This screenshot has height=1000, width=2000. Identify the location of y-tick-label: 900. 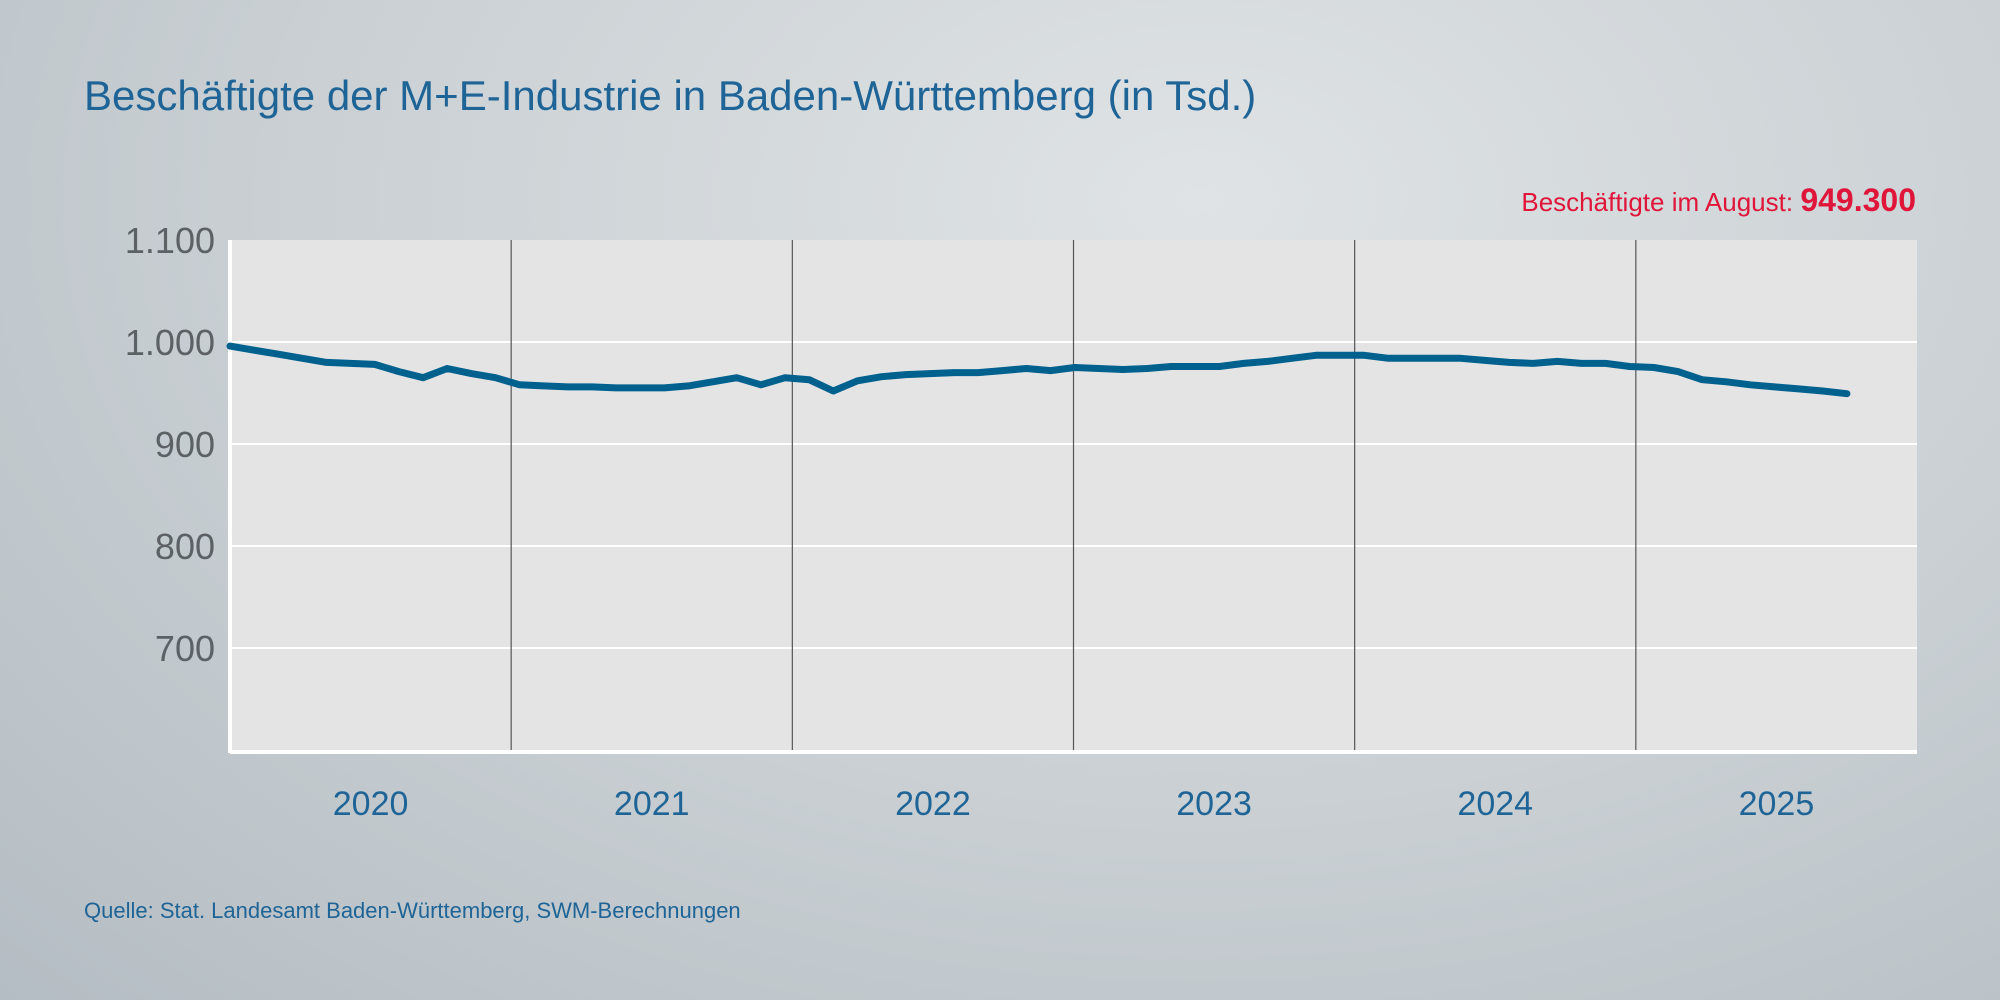
(185, 444).